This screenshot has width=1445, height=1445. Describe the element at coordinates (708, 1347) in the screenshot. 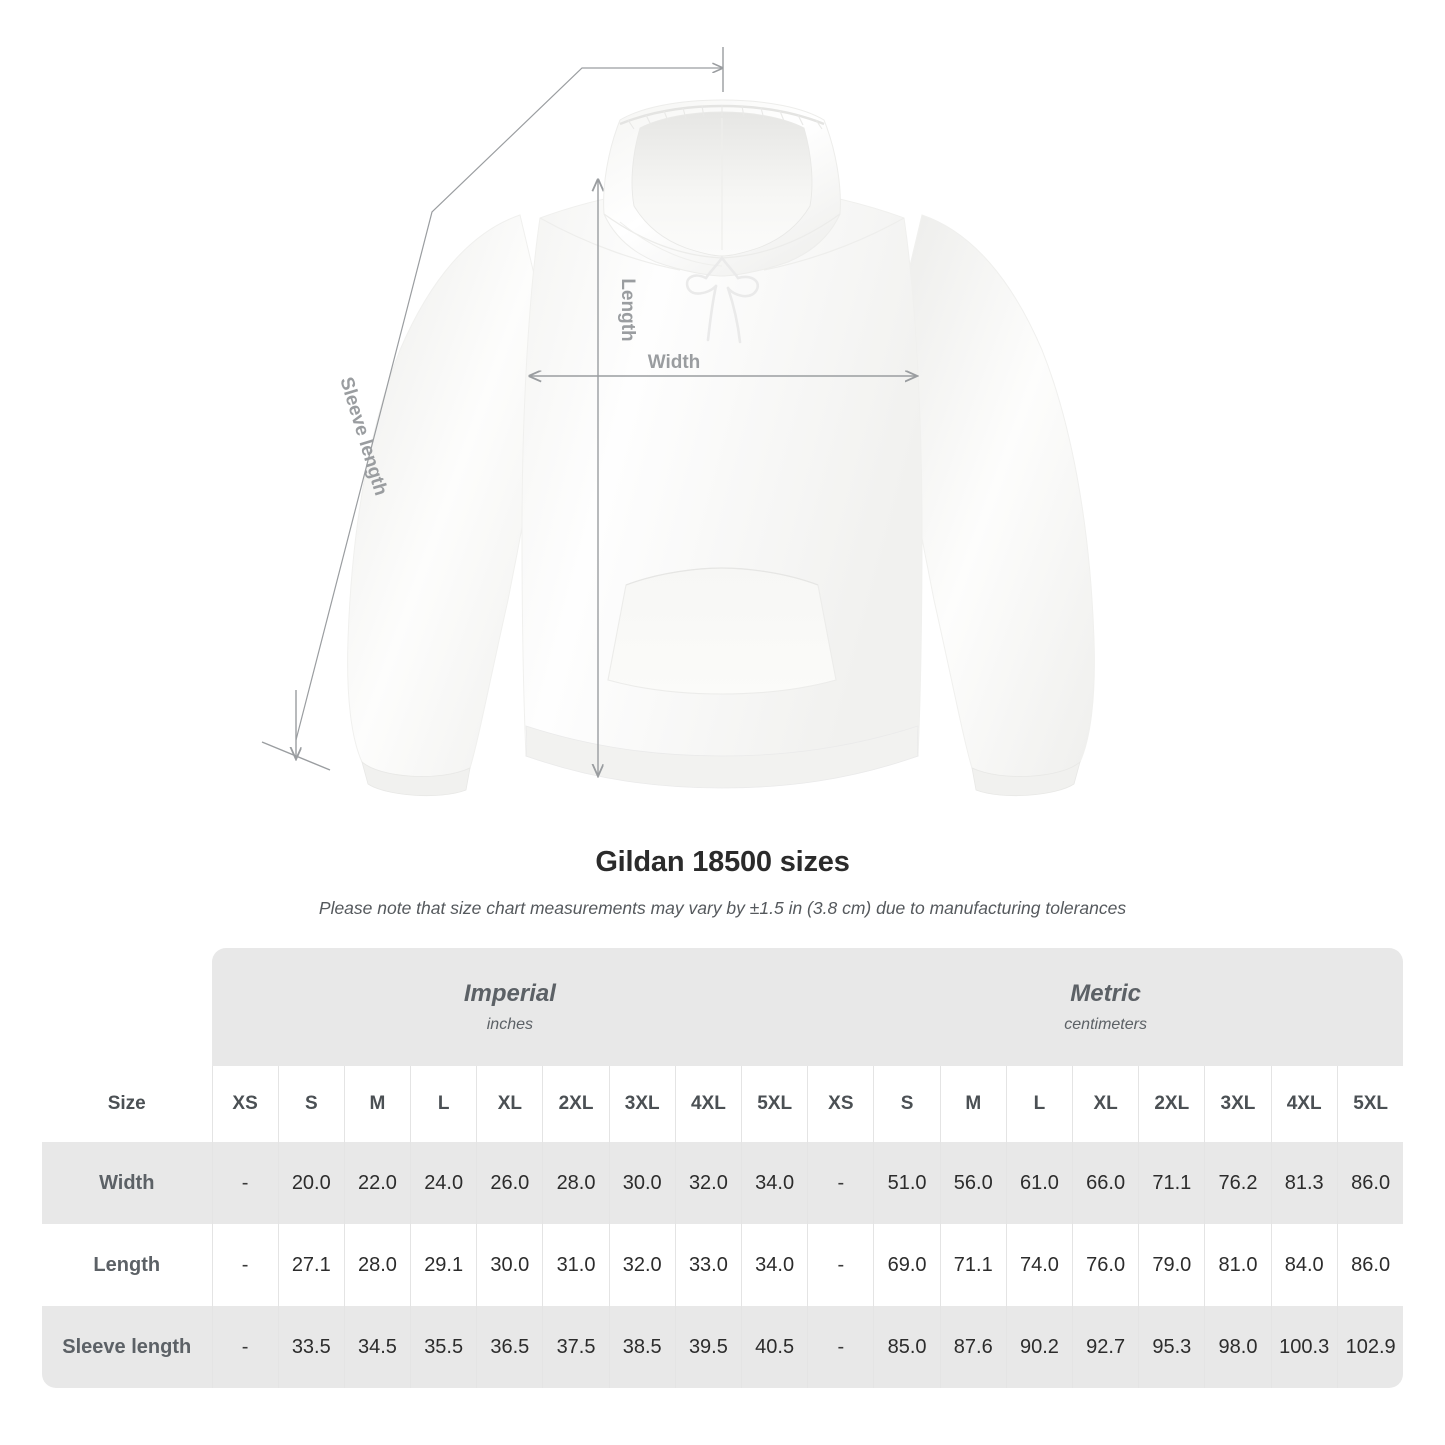

I see `measurement-cell: 39.5` at that location.